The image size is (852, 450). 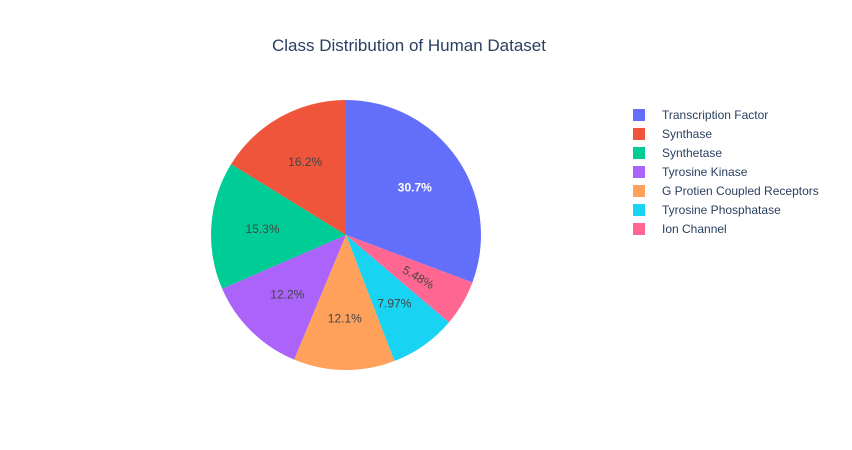 I want to click on slice-label-tyrosine-phosphatase: 7.97%, so click(x=394, y=303).